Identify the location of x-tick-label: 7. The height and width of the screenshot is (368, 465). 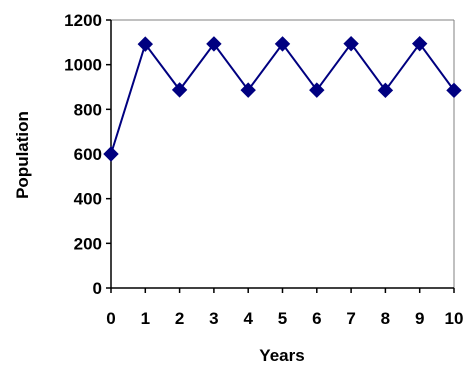
(350, 318).